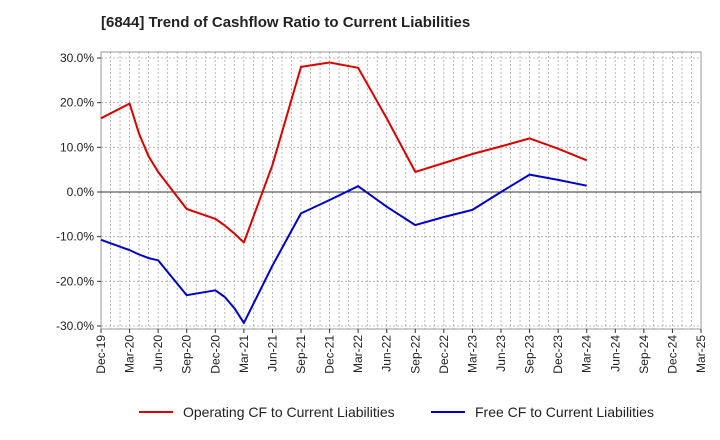  What do you see at coordinates (77, 103) in the screenshot?
I see `y-tick-label: 20.0%` at bounding box center [77, 103].